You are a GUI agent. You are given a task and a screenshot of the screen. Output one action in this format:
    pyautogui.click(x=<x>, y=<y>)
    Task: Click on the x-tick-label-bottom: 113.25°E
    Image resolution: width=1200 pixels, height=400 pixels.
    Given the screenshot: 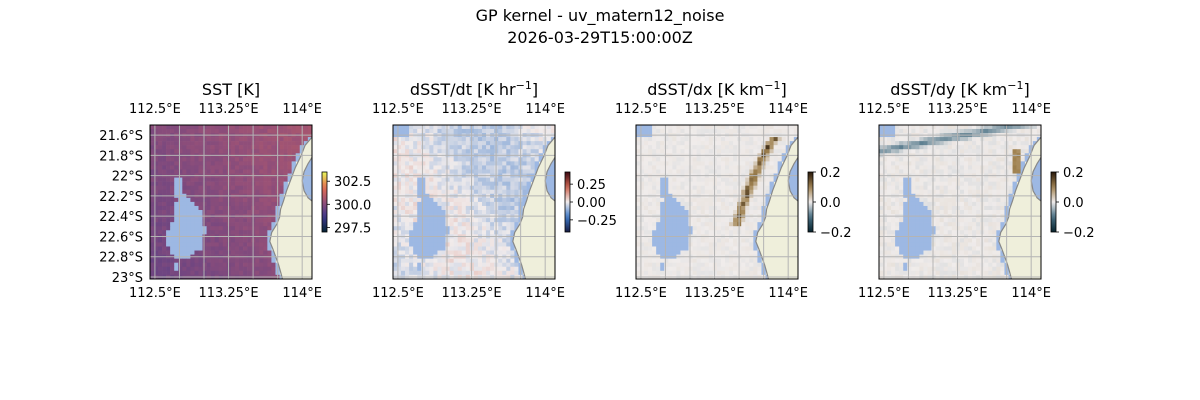 What is the action you would take?
    pyautogui.click(x=228, y=293)
    